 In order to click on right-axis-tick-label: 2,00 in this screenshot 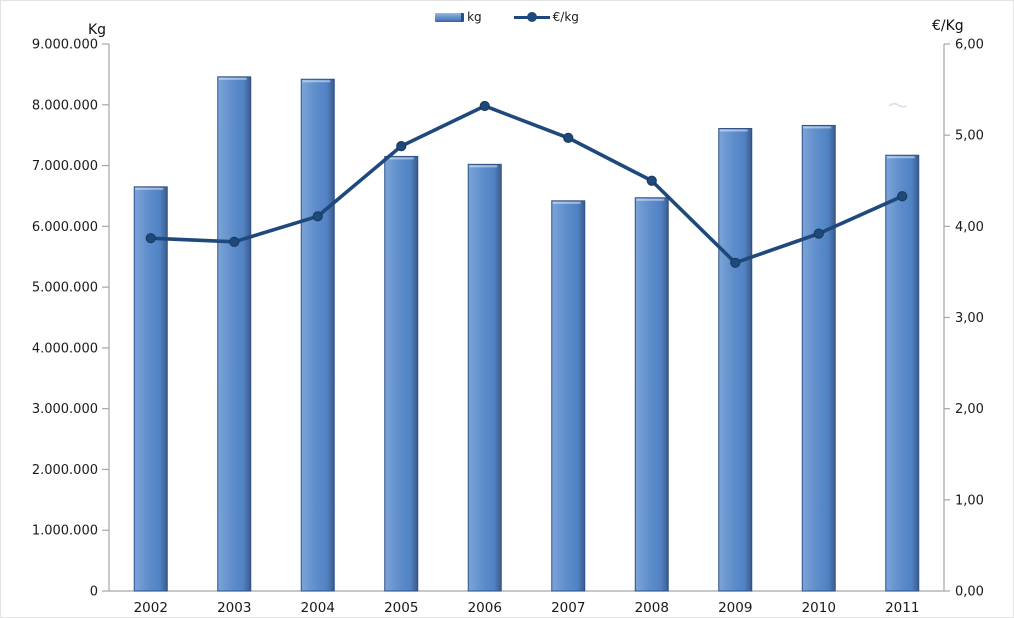, I will do `click(969, 409)`.